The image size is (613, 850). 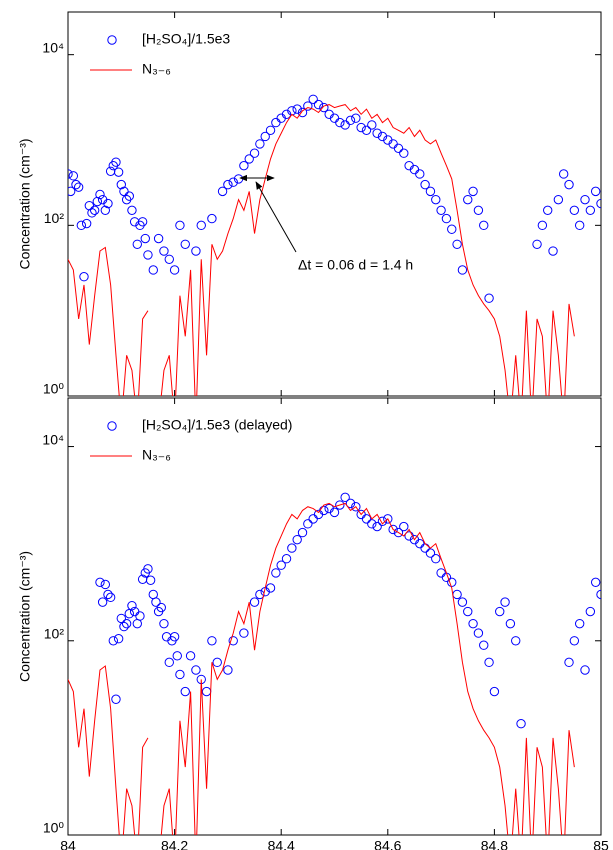 I want to click on legend-label: [H₂SO₄]/1.5e3 (delayed), so click(x=217, y=425).